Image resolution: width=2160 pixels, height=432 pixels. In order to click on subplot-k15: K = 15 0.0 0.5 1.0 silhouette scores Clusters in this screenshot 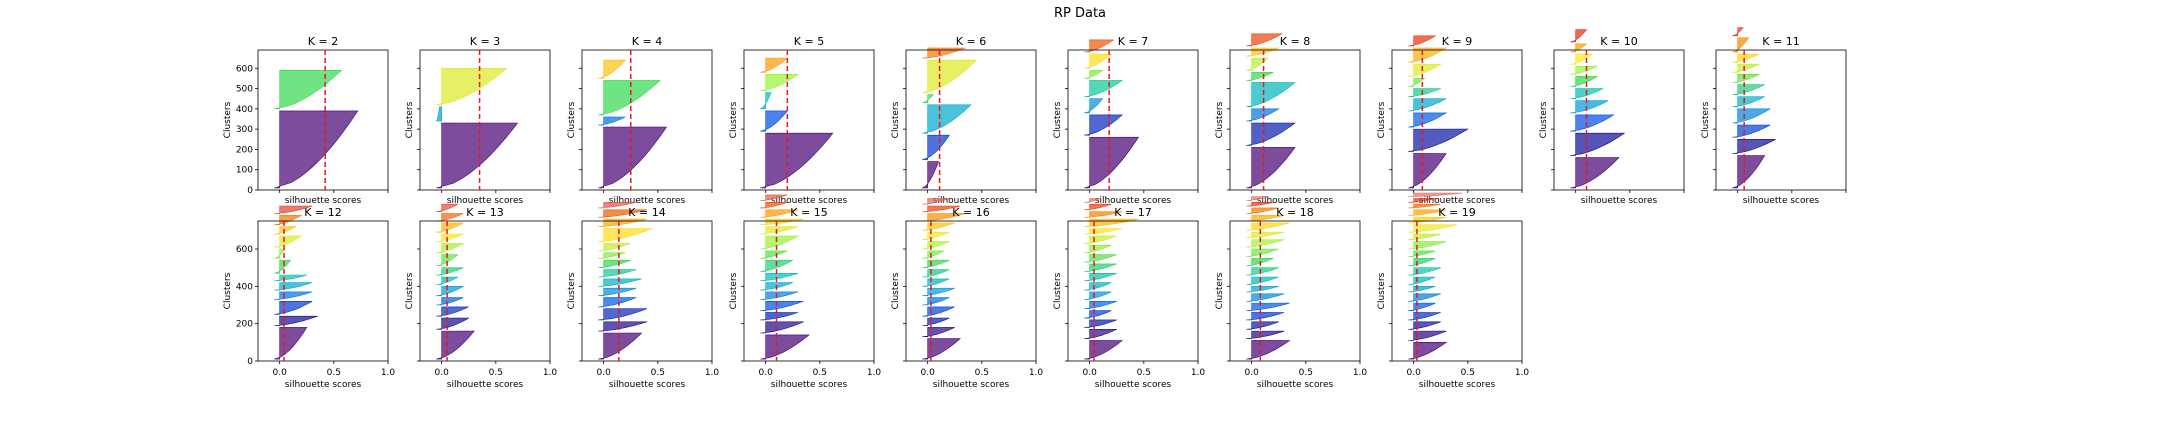, I will do `click(805, 292)`.